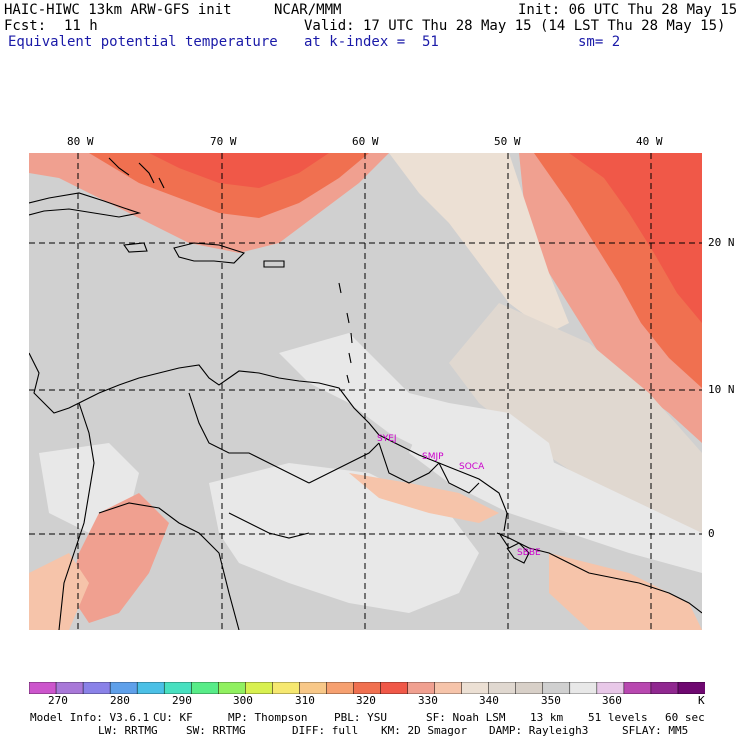  I want to click on lon-label-80w: 80 W, so click(80, 141).